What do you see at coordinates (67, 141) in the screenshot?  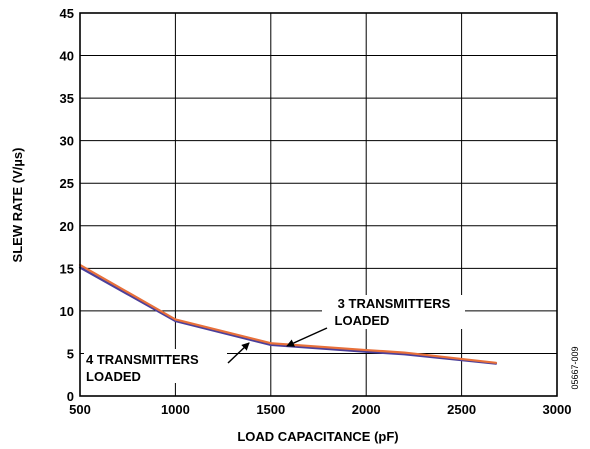 I see `y-tick-label: 30` at bounding box center [67, 141].